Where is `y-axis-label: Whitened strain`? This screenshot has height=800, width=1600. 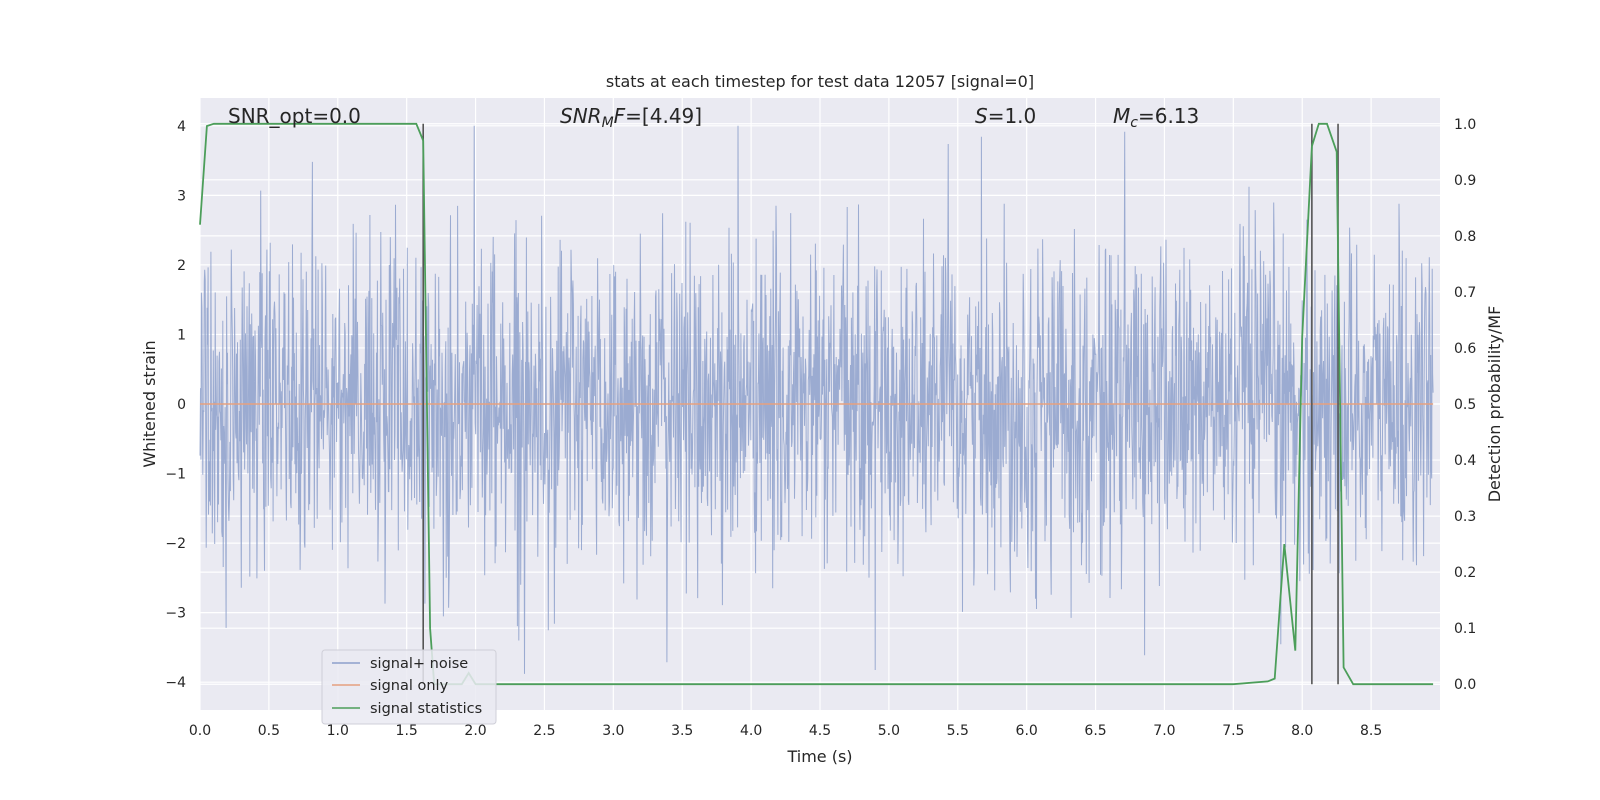
y-axis-label: Whitened strain is located at coordinates (149, 403).